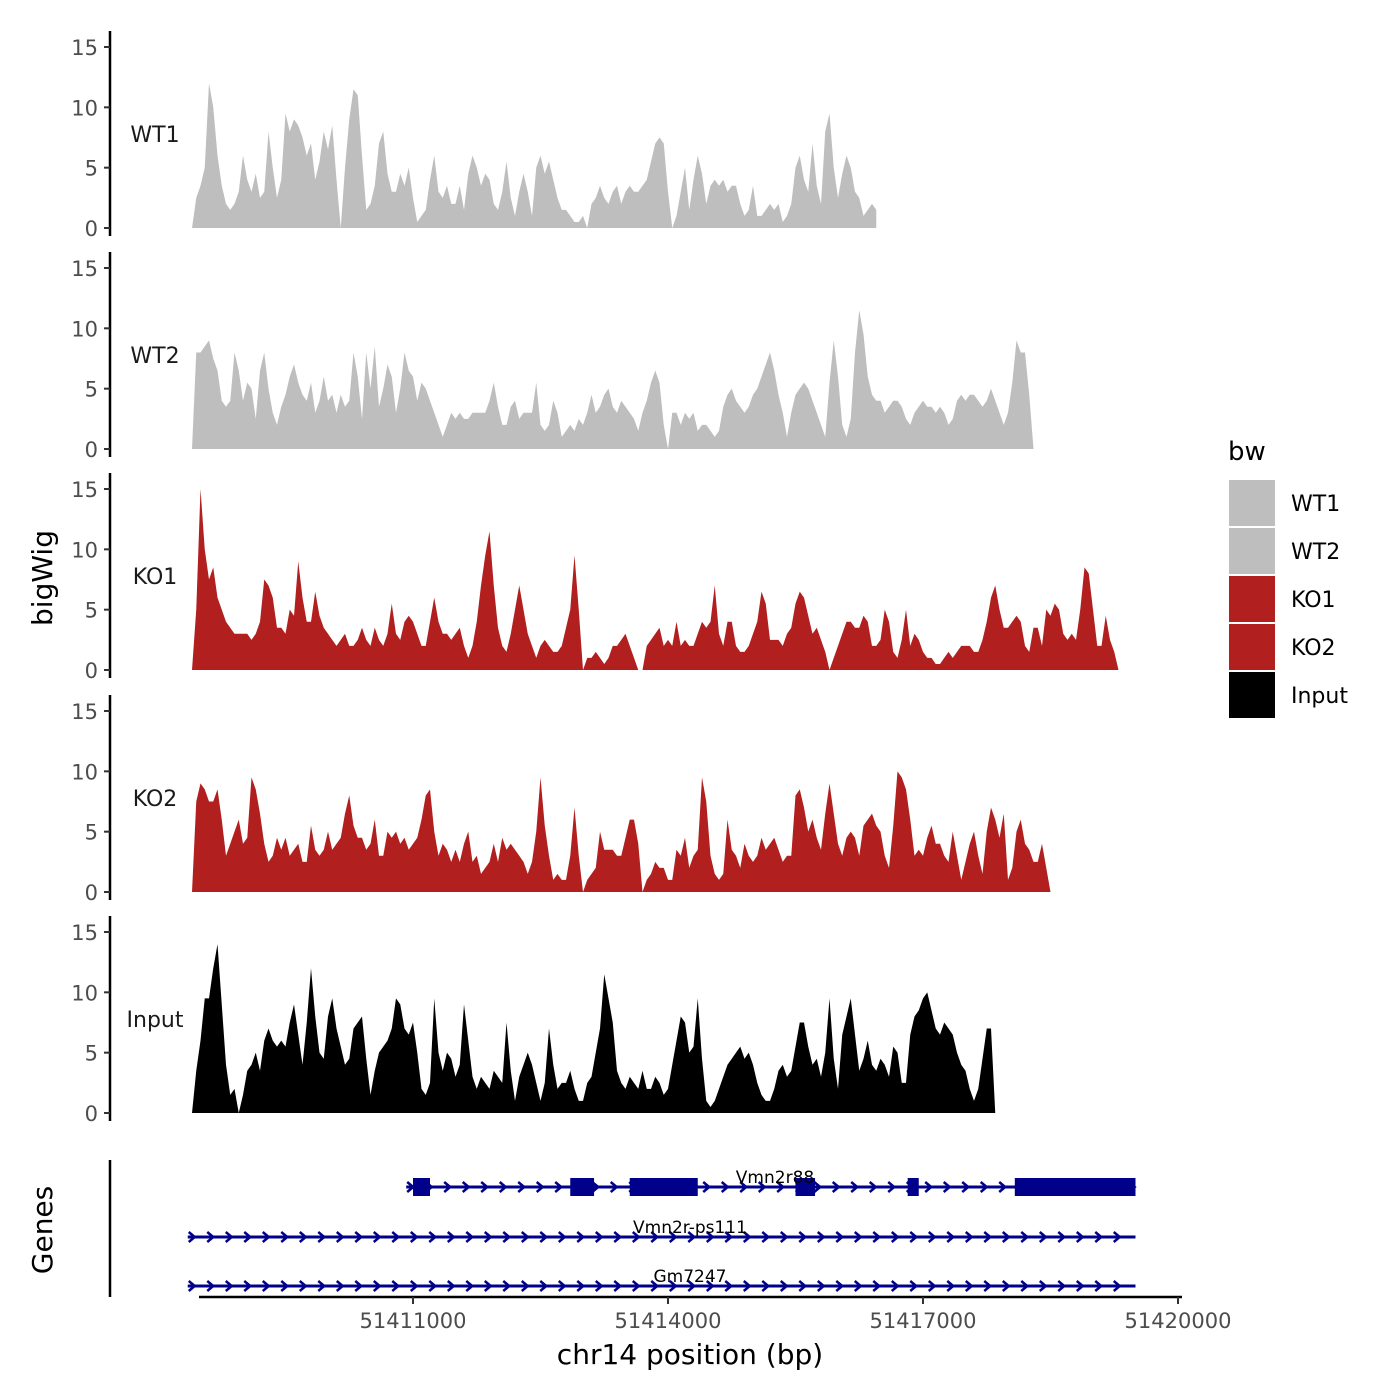 This screenshot has height=1400, width=1400. Describe the element at coordinates (622, 1228) in the screenshot. I see `gene-track: Vmn2r88 Vmn2r-ps111 Gm7247` at that location.